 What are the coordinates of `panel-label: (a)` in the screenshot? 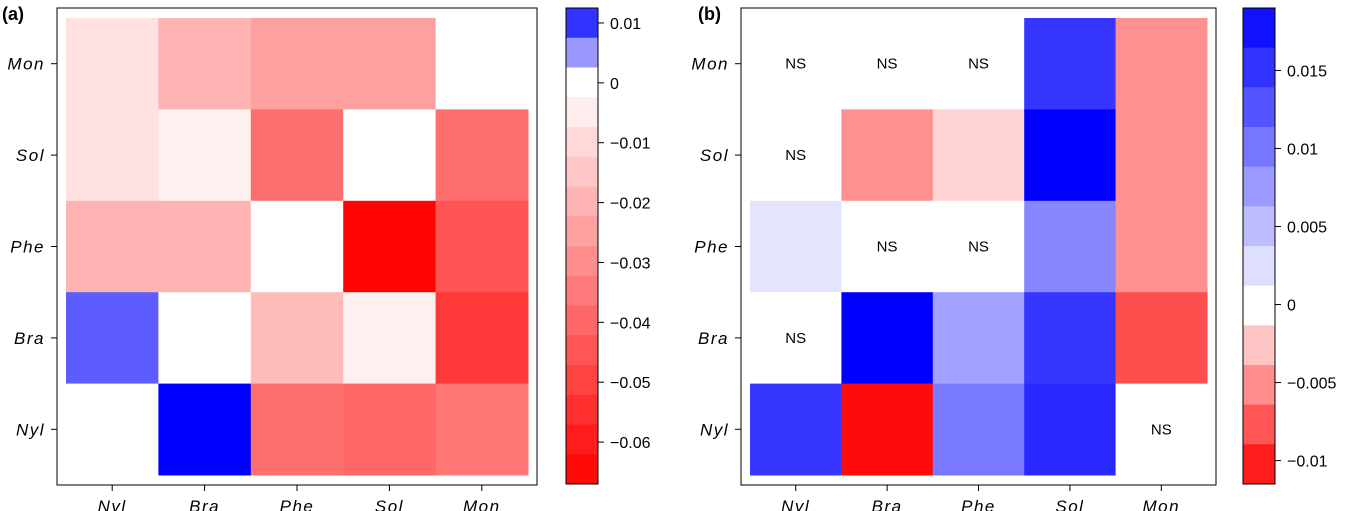 It's located at (13, 14).